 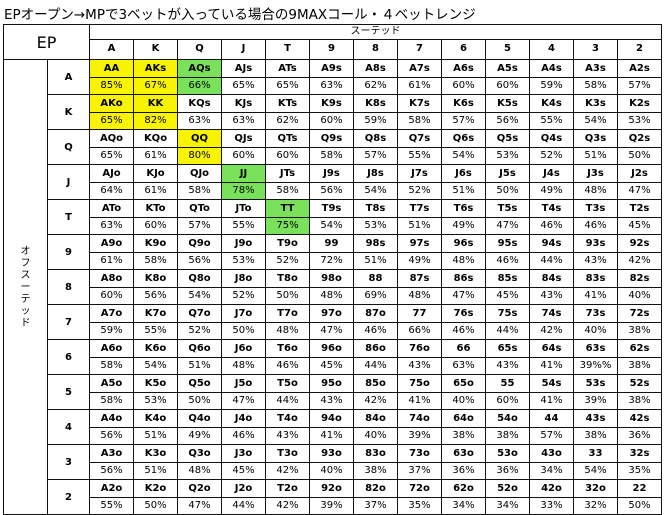 What do you see at coordinates (155, 313) in the screenshot?
I see `hand-cell: K7o` at bounding box center [155, 313].